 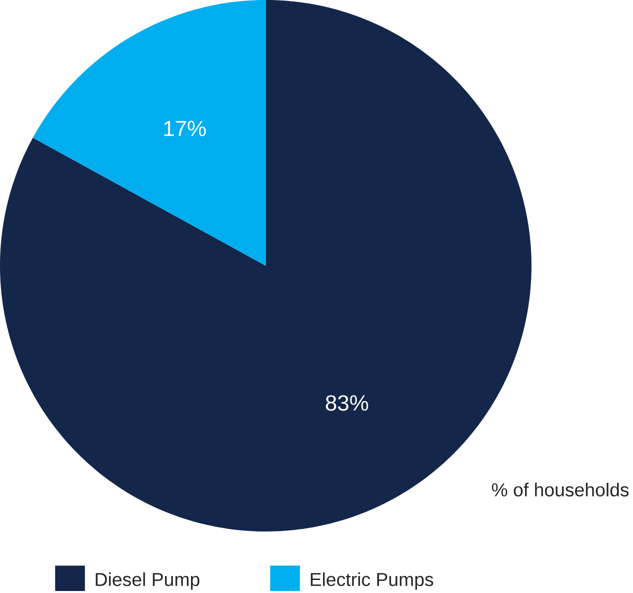 I want to click on data-label: 17%, so click(x=185, y=128).